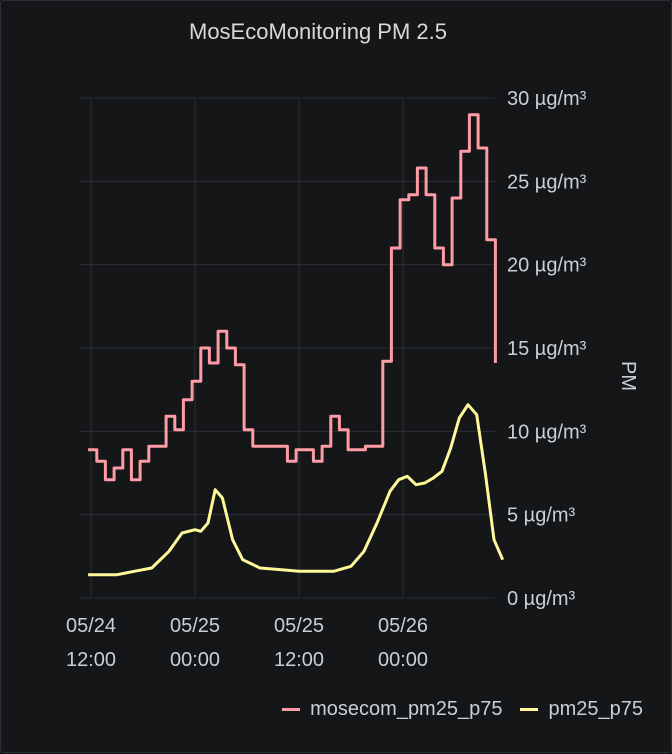 This screenshot has height=754, width=672. What do you see at coordinates (529, 709) in the screenshot?
I see `legend-swatch-pm25` at bounding box center [529, 709].